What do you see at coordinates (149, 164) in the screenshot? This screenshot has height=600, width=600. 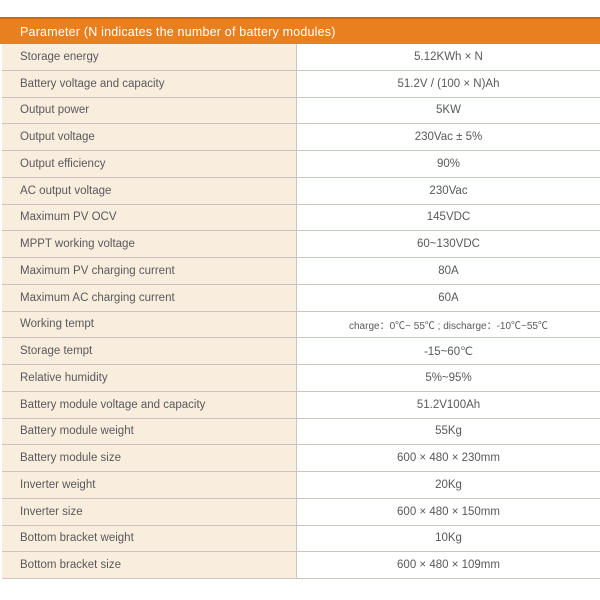 I see `parameter-name-cell: Output efficiency` at bounding box center [149, 164].